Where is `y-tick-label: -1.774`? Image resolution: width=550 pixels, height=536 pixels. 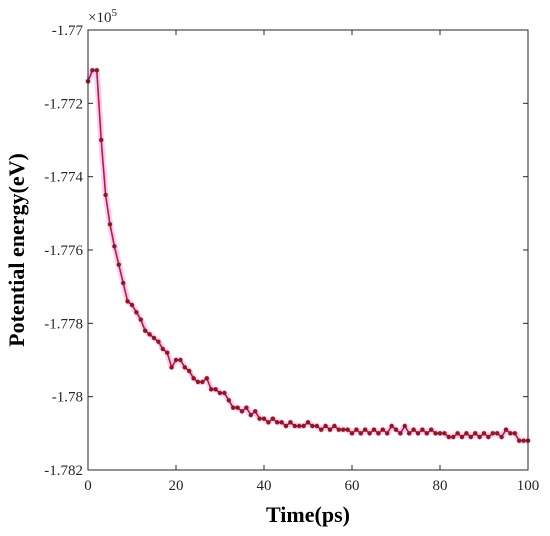 y-tick-label: -1.774 is located at coordinates (63, 178).